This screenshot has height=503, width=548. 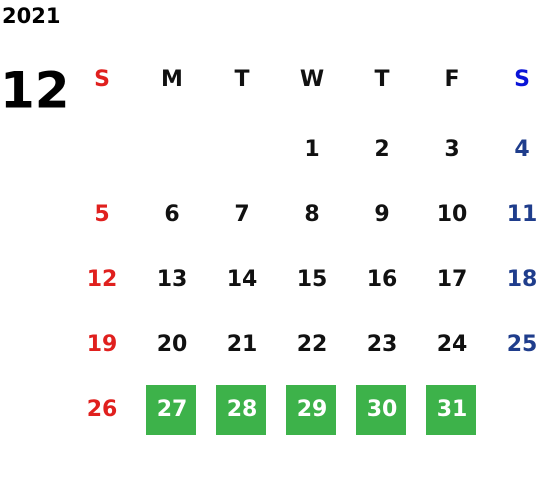 I want to click on day-number: 24, so click(x=452, y=344).